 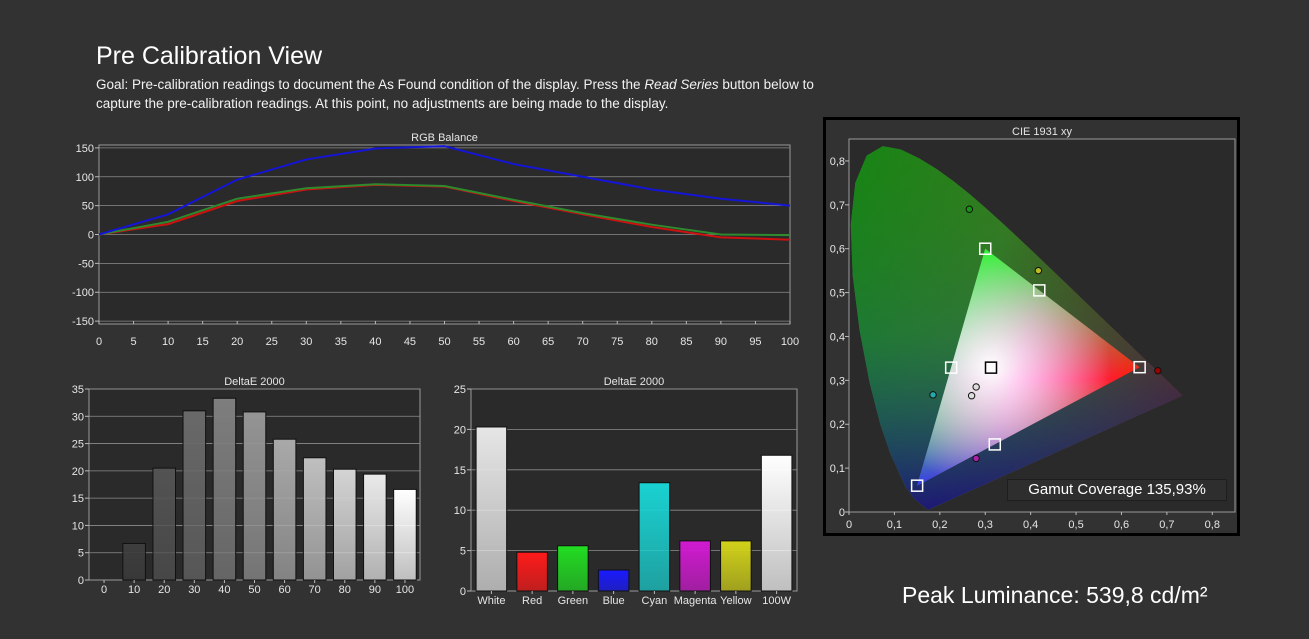 I want to click on y-tick-label: 150, so click(x=85, y=149).